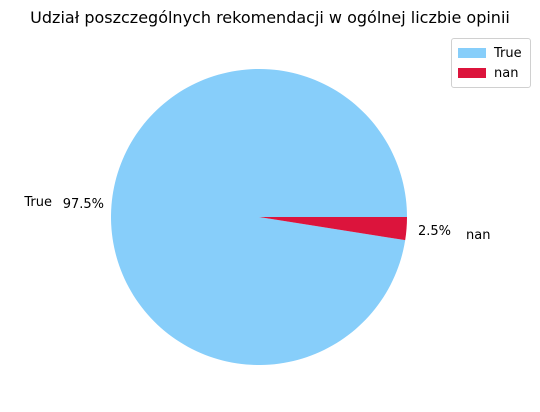 This screenshot has width=540, height=412. Describe the element at coordinates (491, 73) in the screenshot. I see `legend-item-nan: nan` at that location.